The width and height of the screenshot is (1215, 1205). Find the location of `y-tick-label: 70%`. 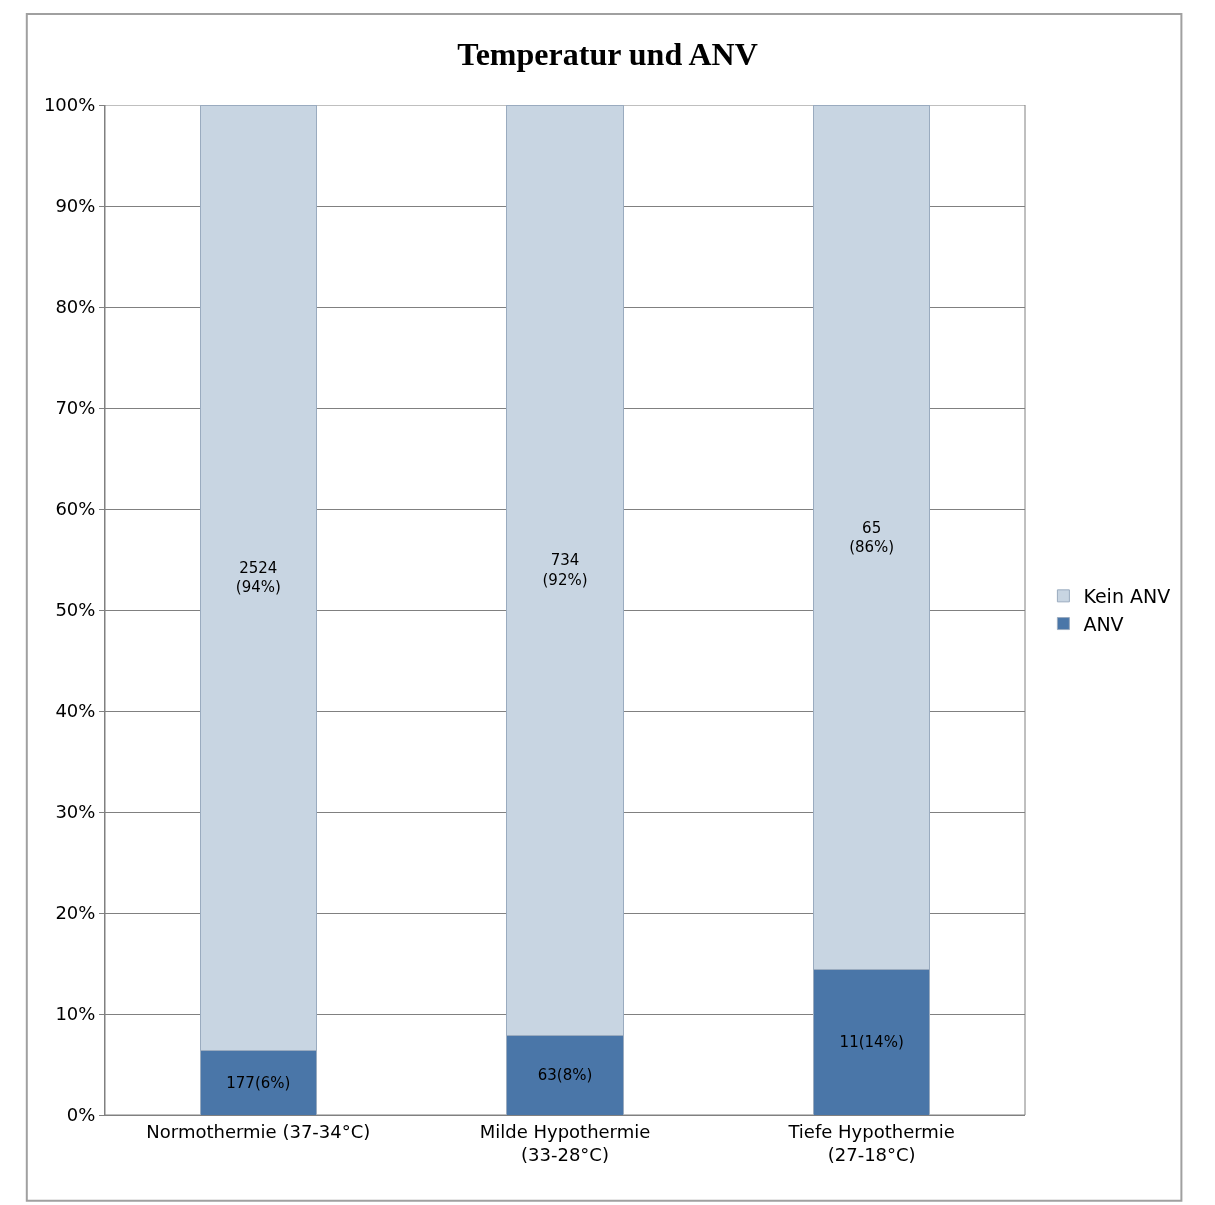

y-tick-label: 70% is located at coordinates (75, 408).